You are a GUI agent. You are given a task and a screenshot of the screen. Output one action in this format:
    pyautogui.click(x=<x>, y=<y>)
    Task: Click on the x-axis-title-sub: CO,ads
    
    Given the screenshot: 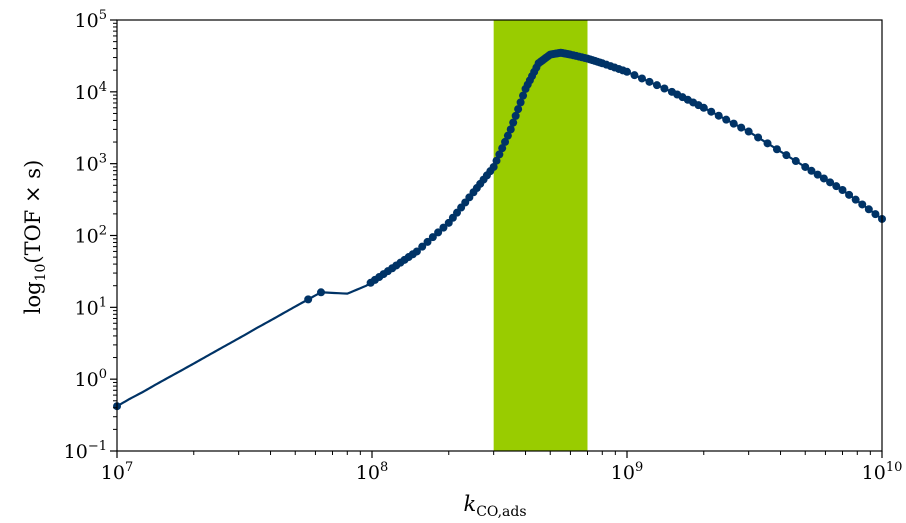 What is the action you would take?
    pyautogui.click(x=501, y=512)
    